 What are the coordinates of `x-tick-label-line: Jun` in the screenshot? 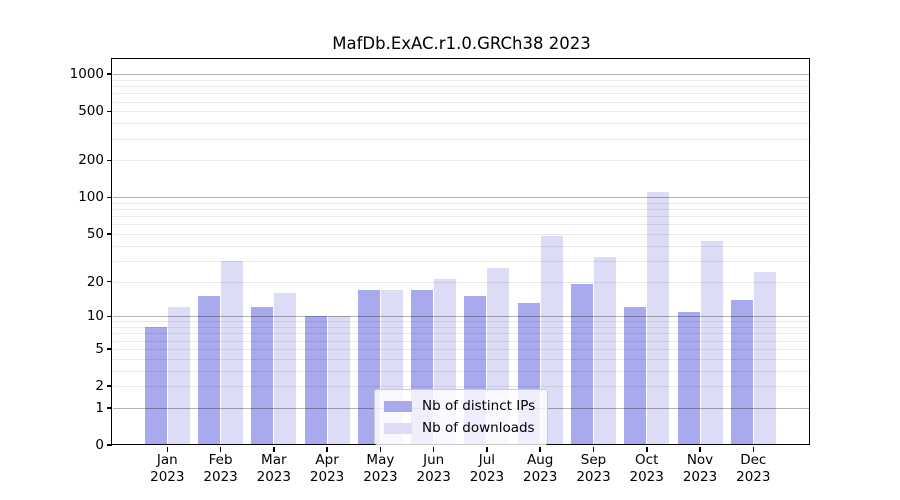 It's located at (434, 460).